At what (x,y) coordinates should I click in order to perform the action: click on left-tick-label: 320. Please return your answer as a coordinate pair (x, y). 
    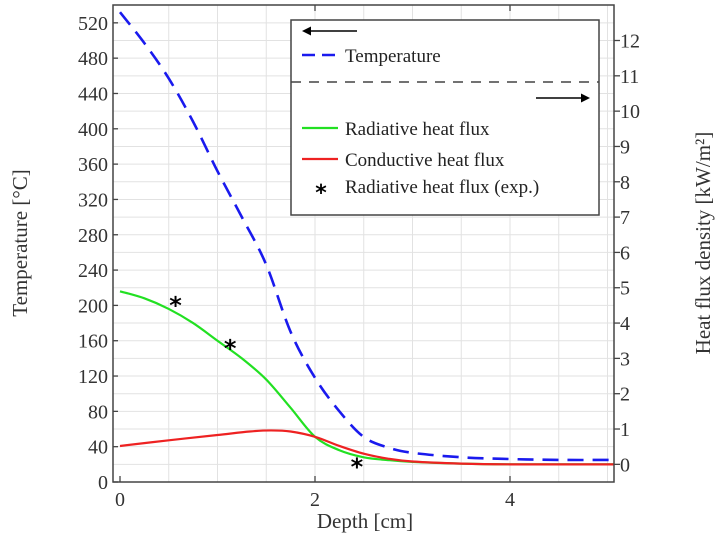
    Looking at the image, I should click on (93, 200).